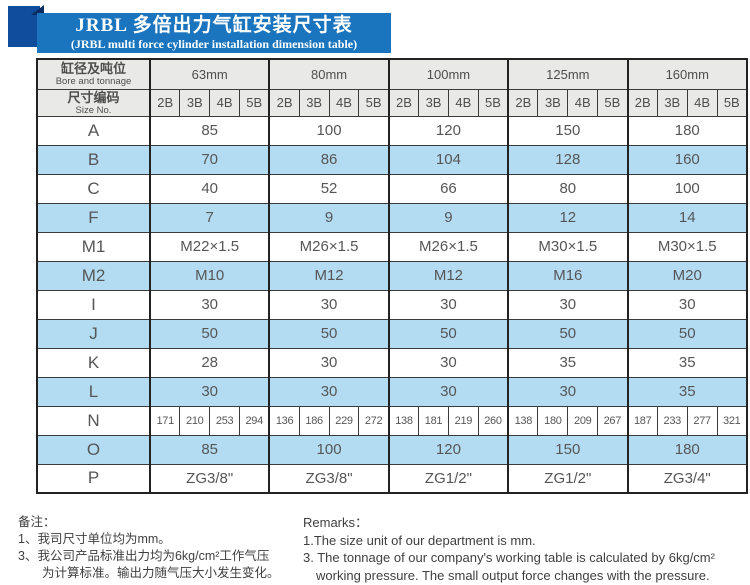  I want to click on cell-N-12: 138, so click(523, 420).